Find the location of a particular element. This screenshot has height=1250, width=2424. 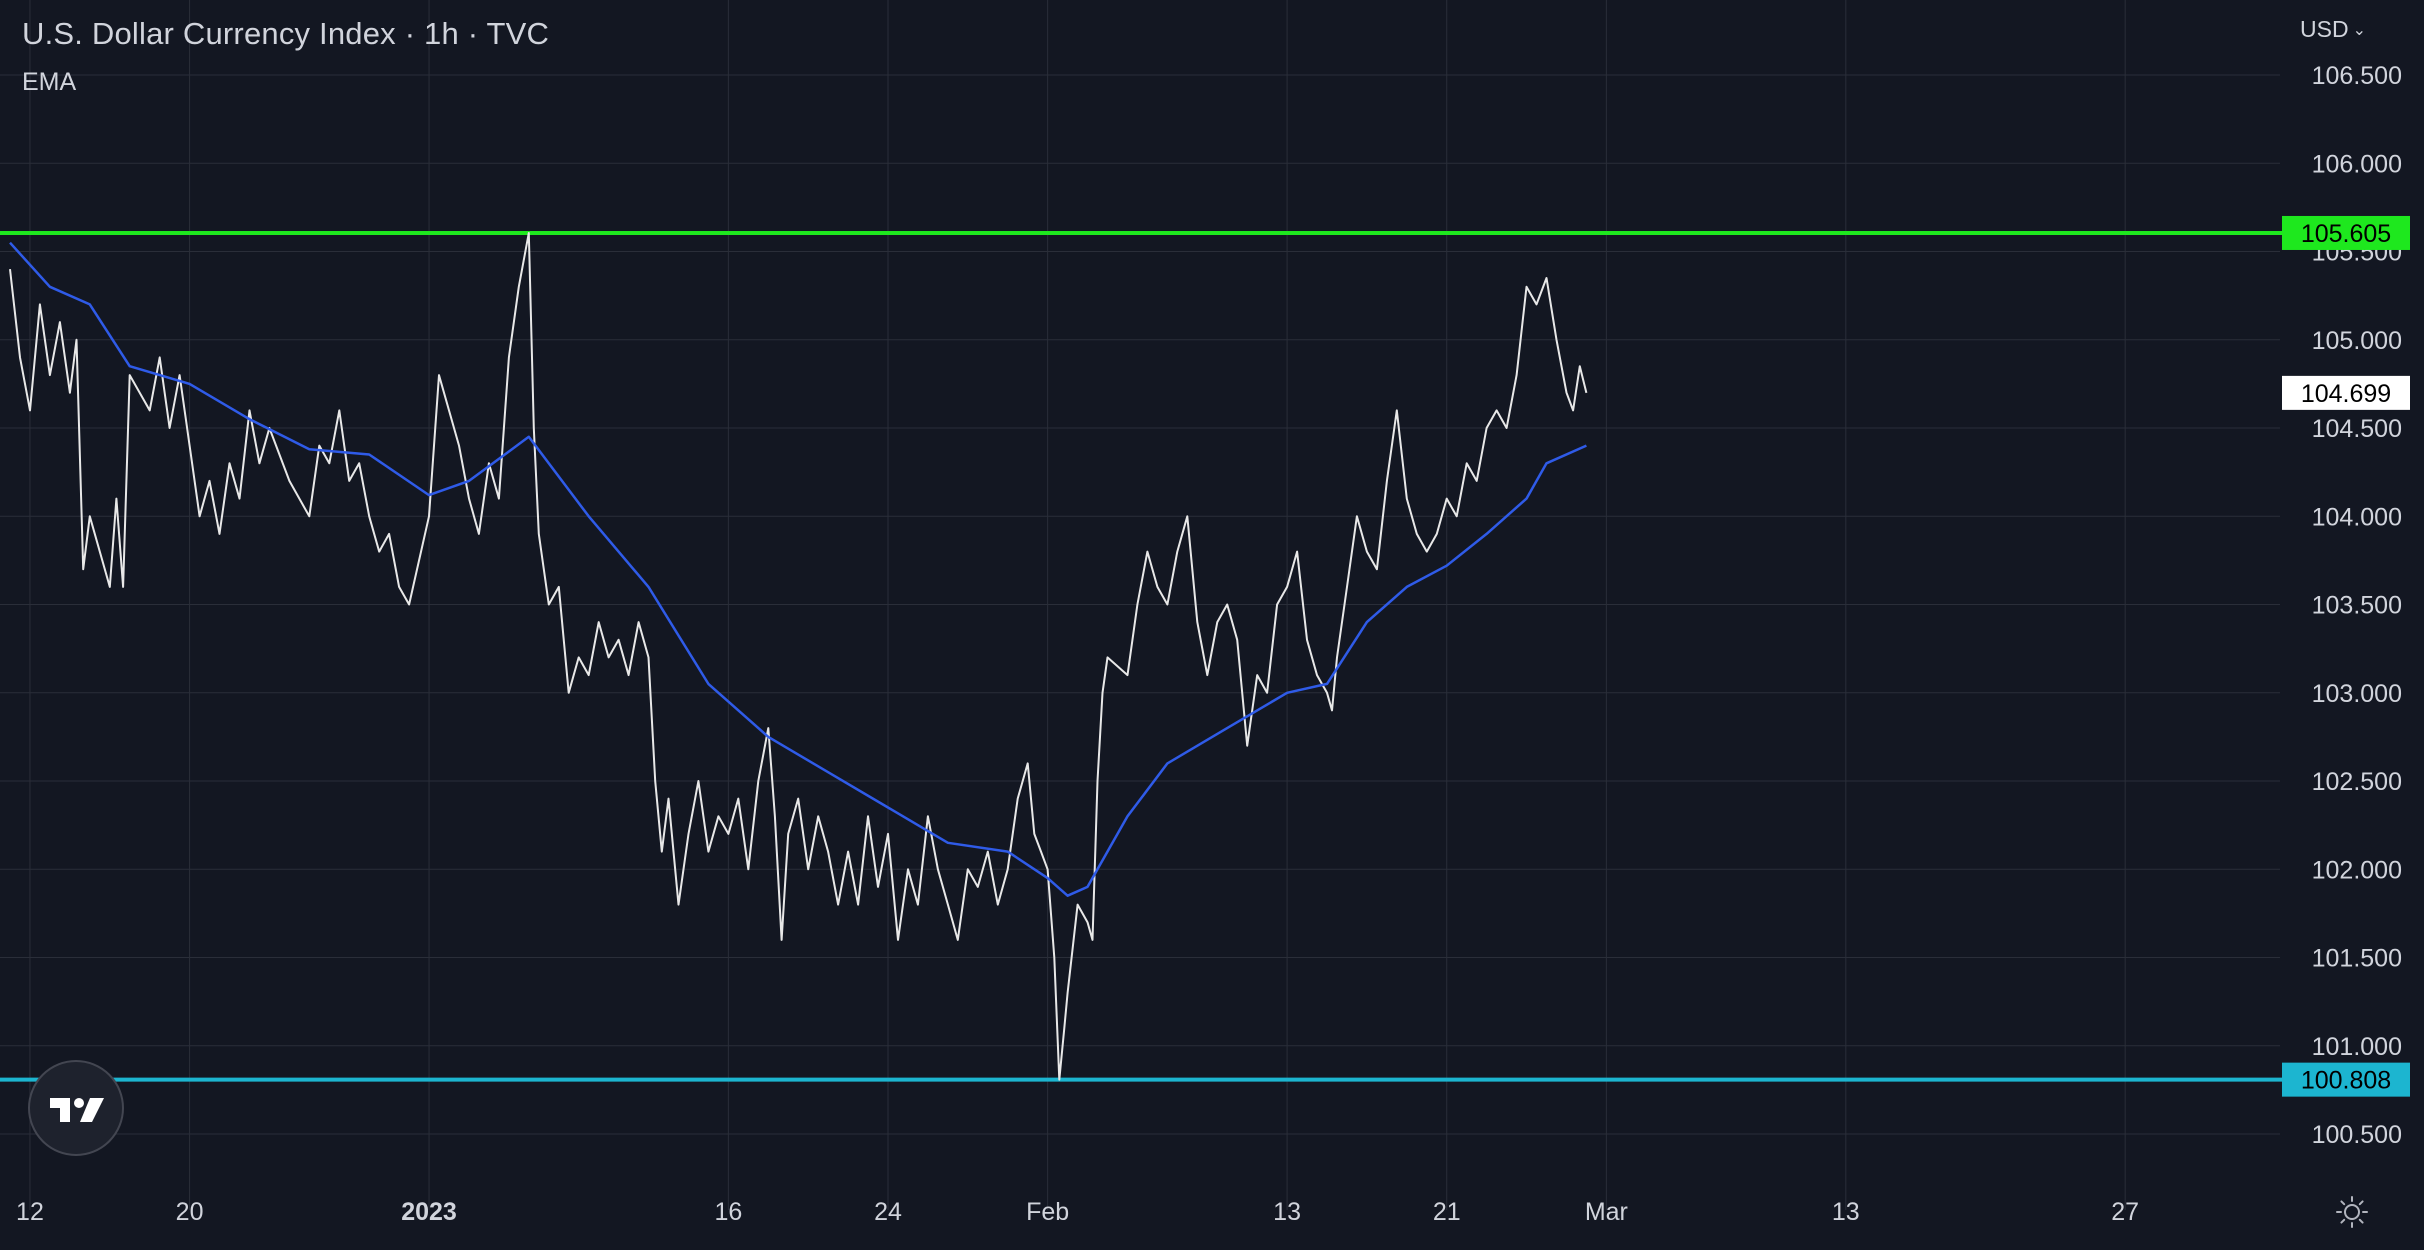

tradingview-logo-icon is located at coordinates (76, 1108).